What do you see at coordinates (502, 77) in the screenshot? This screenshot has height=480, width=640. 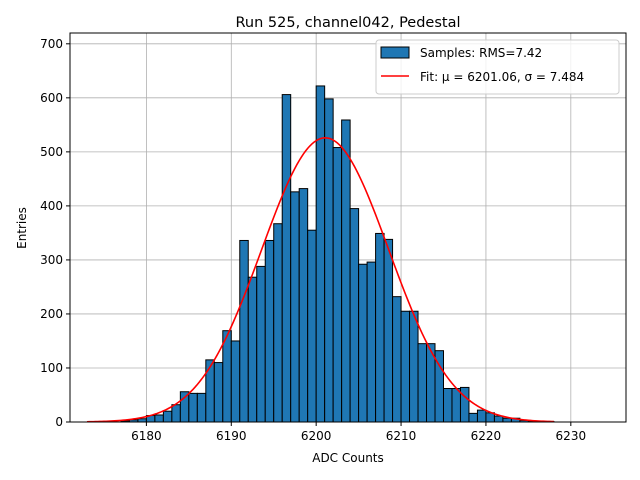 I see `legend-fit-label: Fit: μ = 6201.06, σ = 7.484` at bounding box center [502, 77].